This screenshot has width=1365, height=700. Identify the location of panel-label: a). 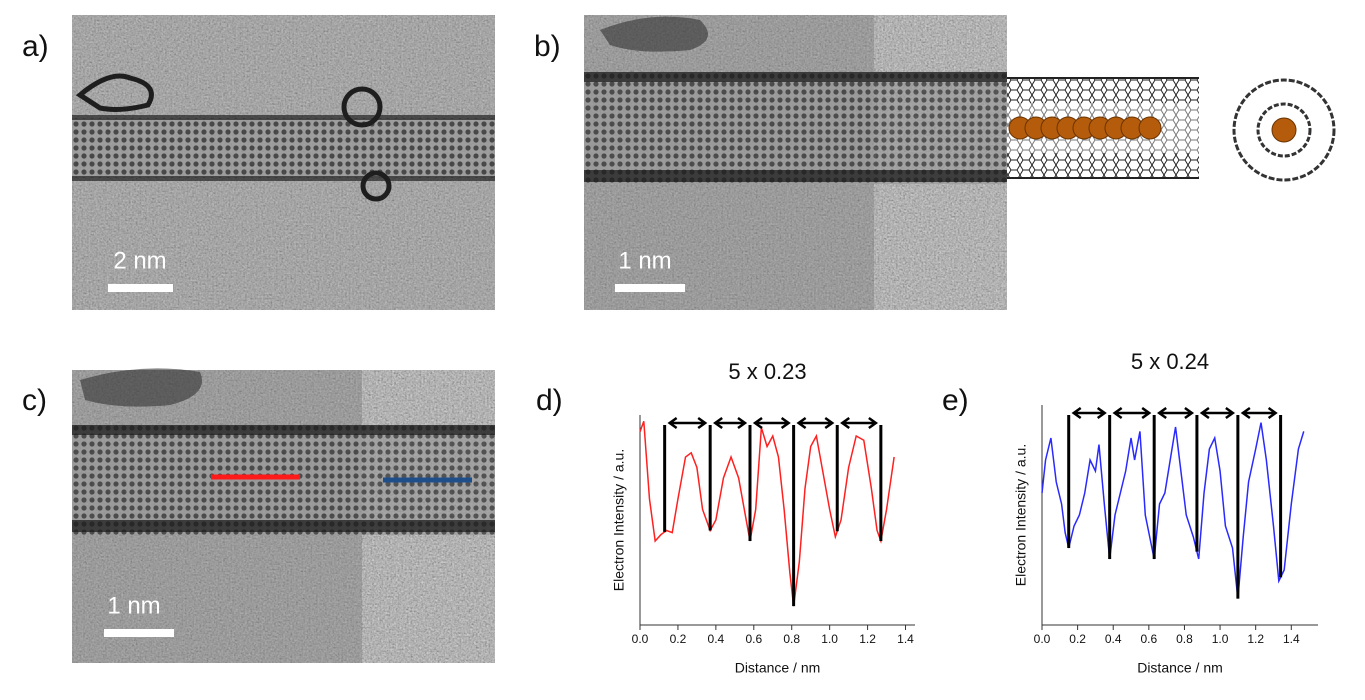
(35, 46).